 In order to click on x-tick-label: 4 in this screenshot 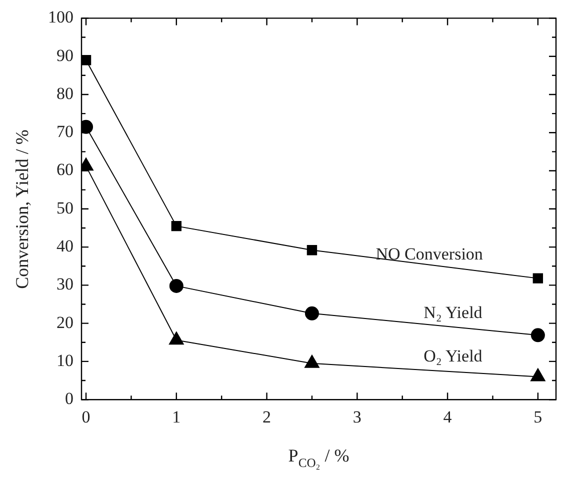, I will do `click(447, 416)`.